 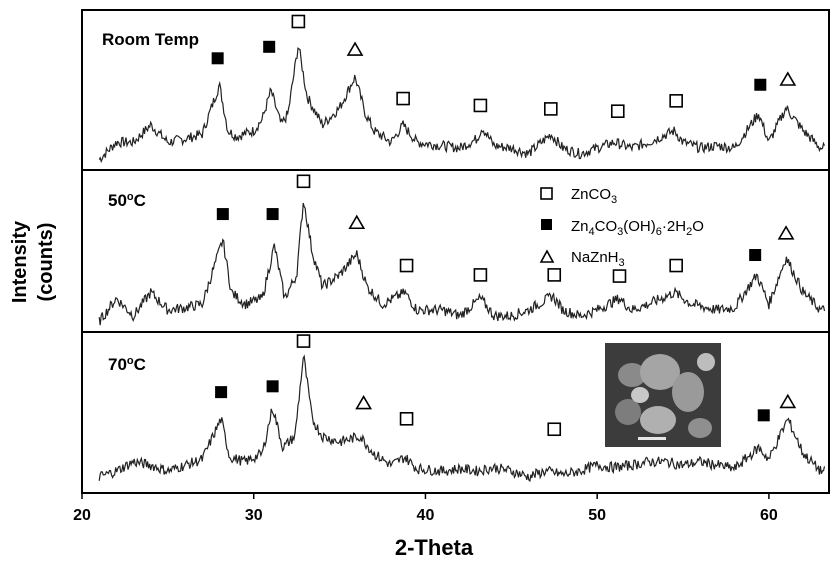 What do you see at coordinates (130, 197) in the screenshot?
I see `panel-label-50c-sup: o` at bounding box center [130, 197].